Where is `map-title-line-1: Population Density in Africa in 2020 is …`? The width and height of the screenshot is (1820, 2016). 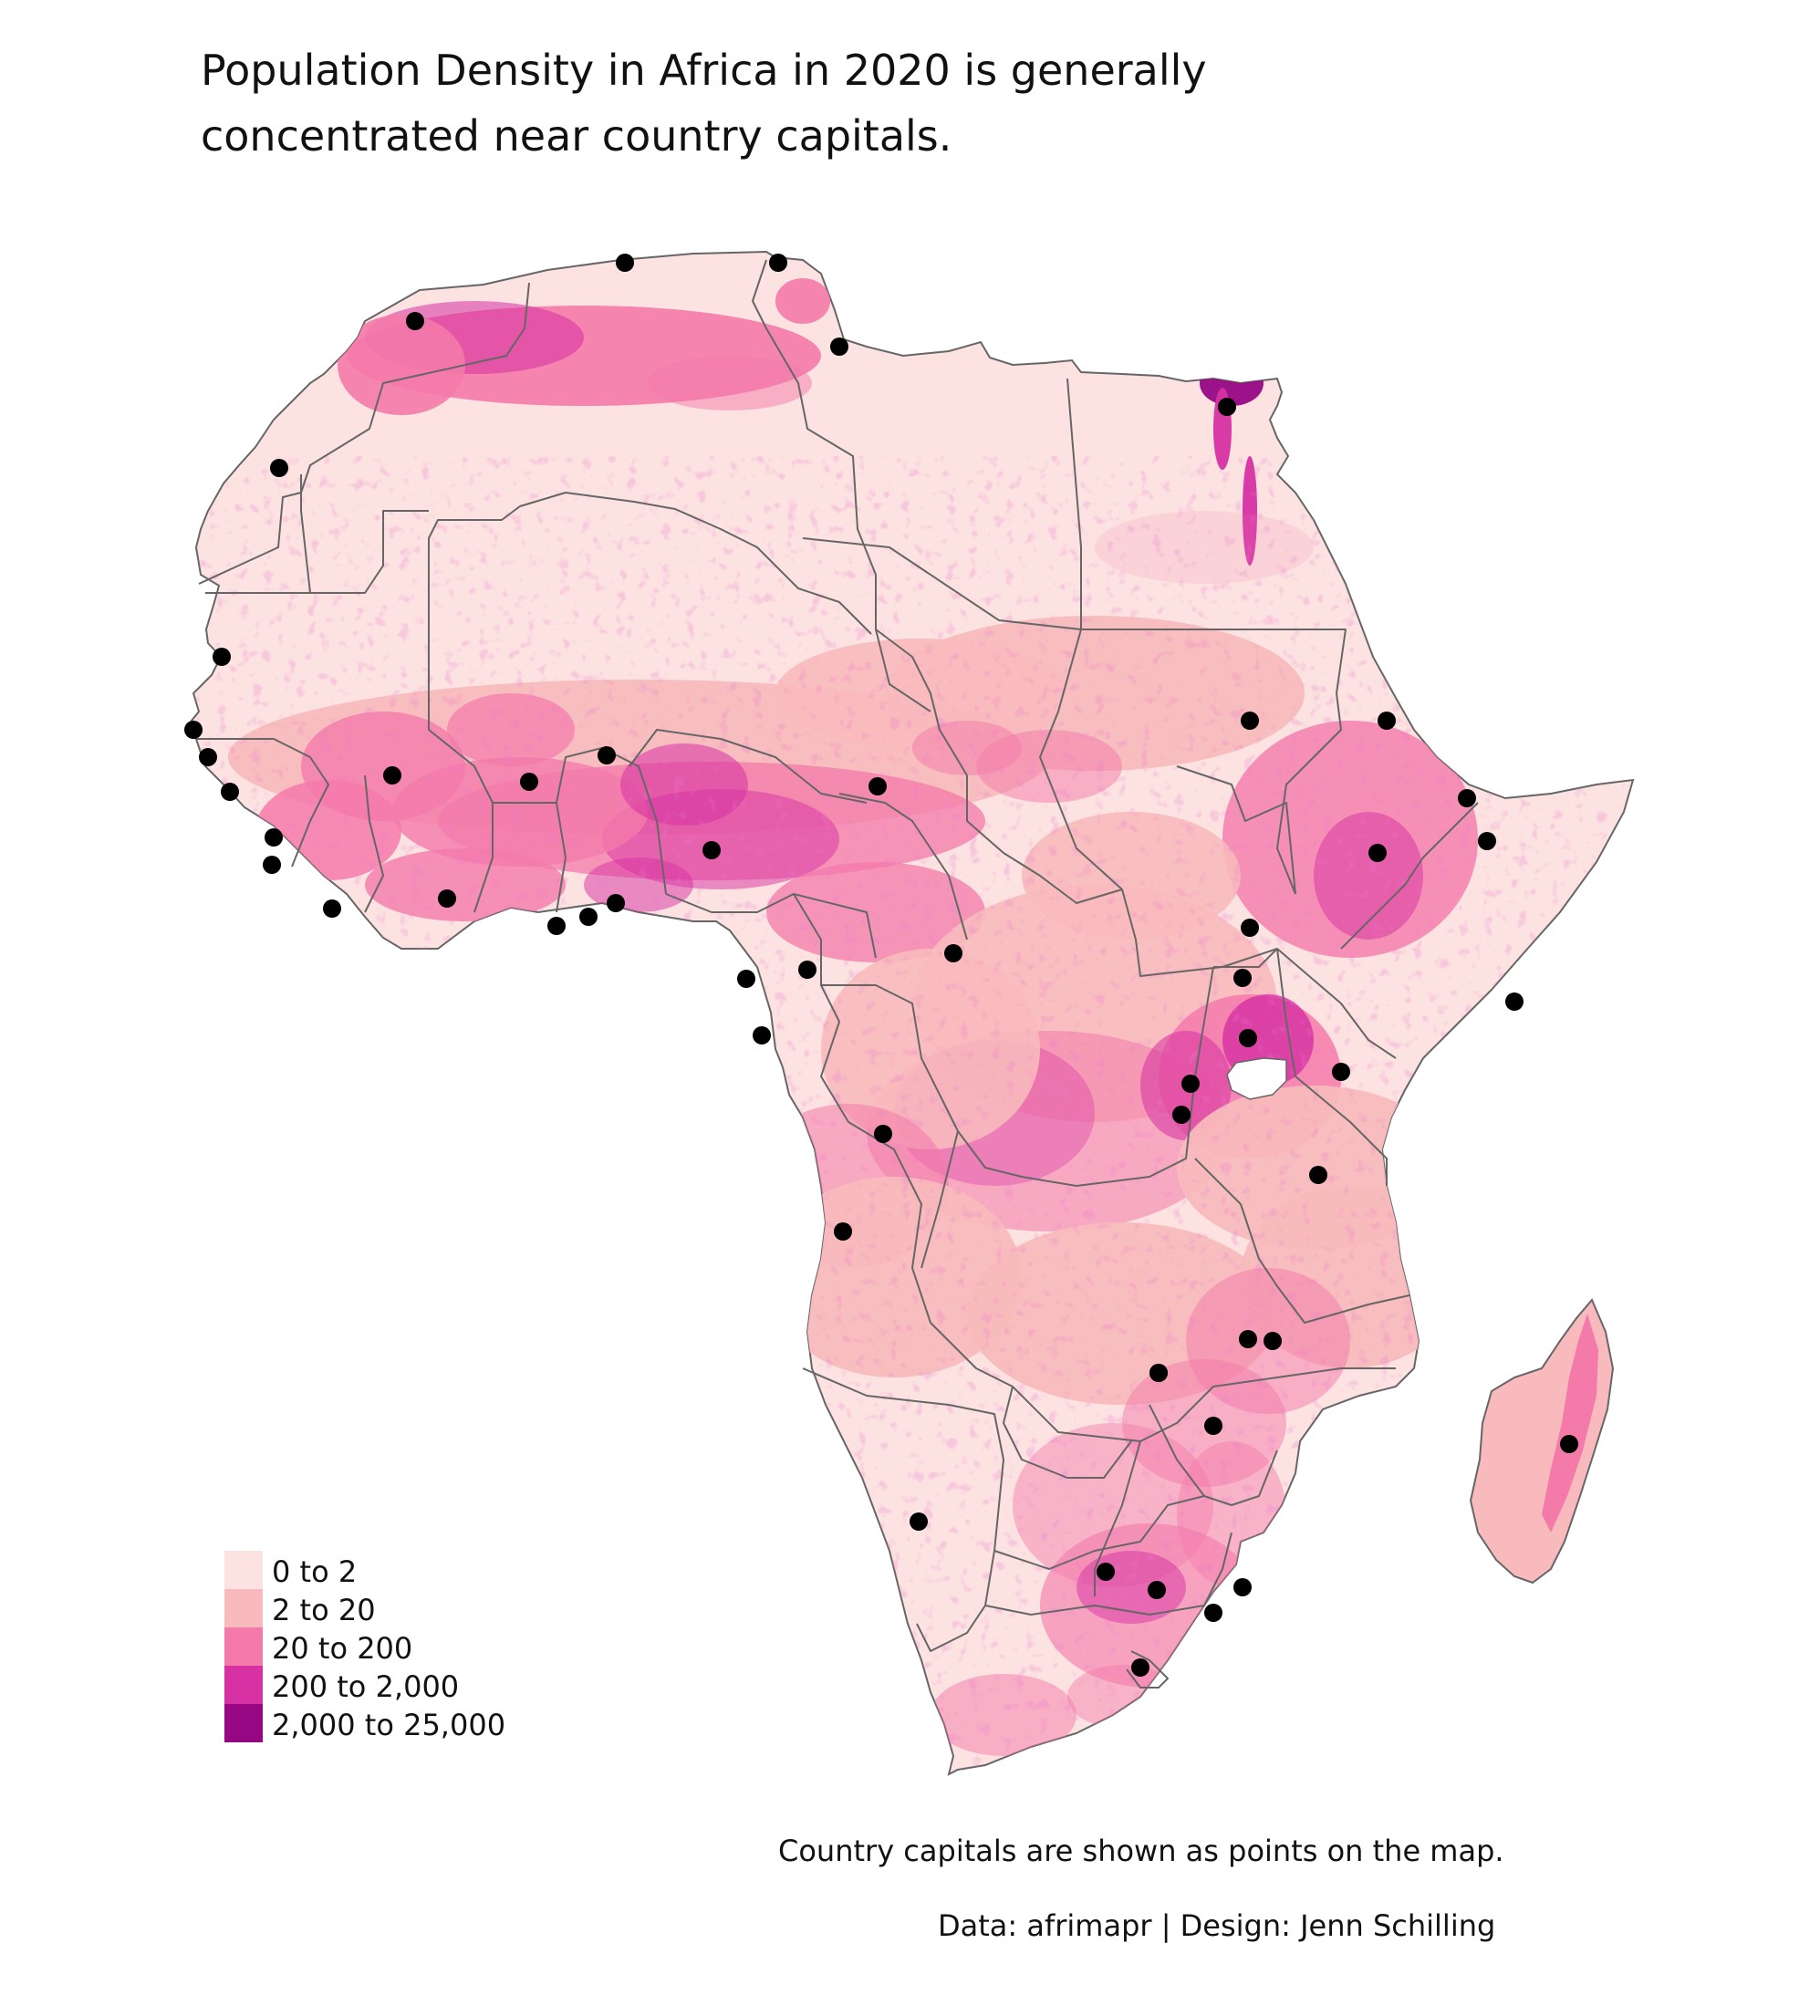
map-title-line-1: Population Density in Africa in 2020 is … is located at coordinates (704, 71).